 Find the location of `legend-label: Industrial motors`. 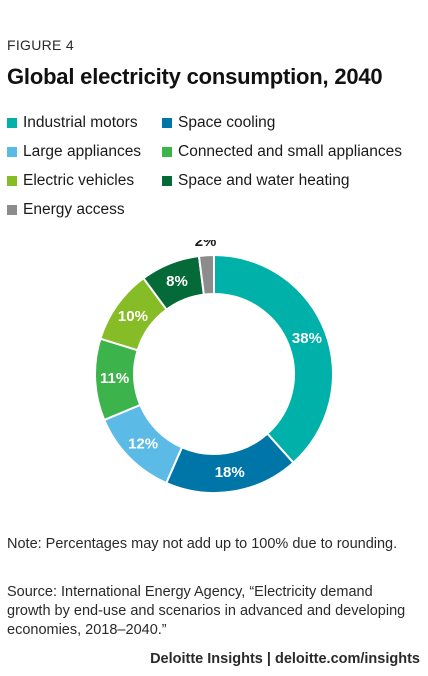

legend-label: Industrial motors is located at coordinates (80, 122).